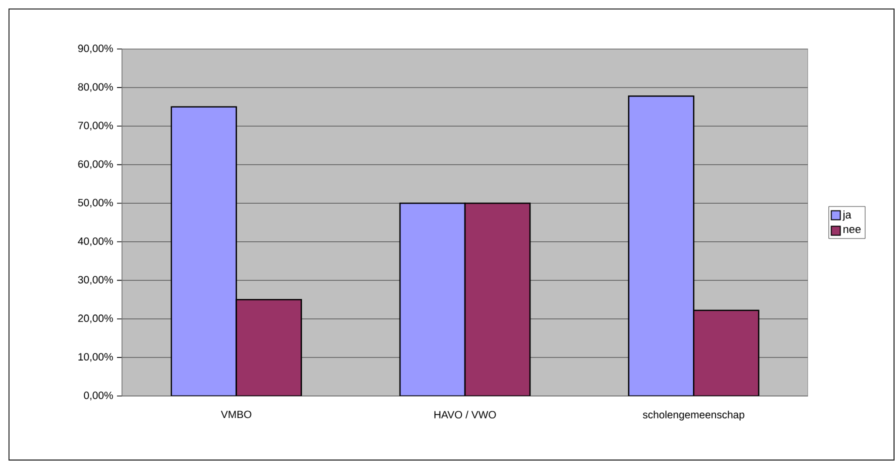 The image size is (895, 461). What do you see at coordinates (693, 415) in the screenshot?
I see `x-tick-label: scholengemeenschap` at bounding box center [693, 415].